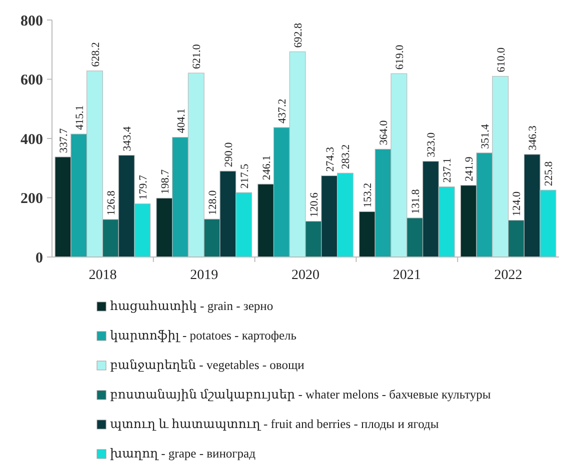 Image resolution: width=571 pixels, height=464 pixels. I want to click on data-label: 351.4, so click(485, 136).